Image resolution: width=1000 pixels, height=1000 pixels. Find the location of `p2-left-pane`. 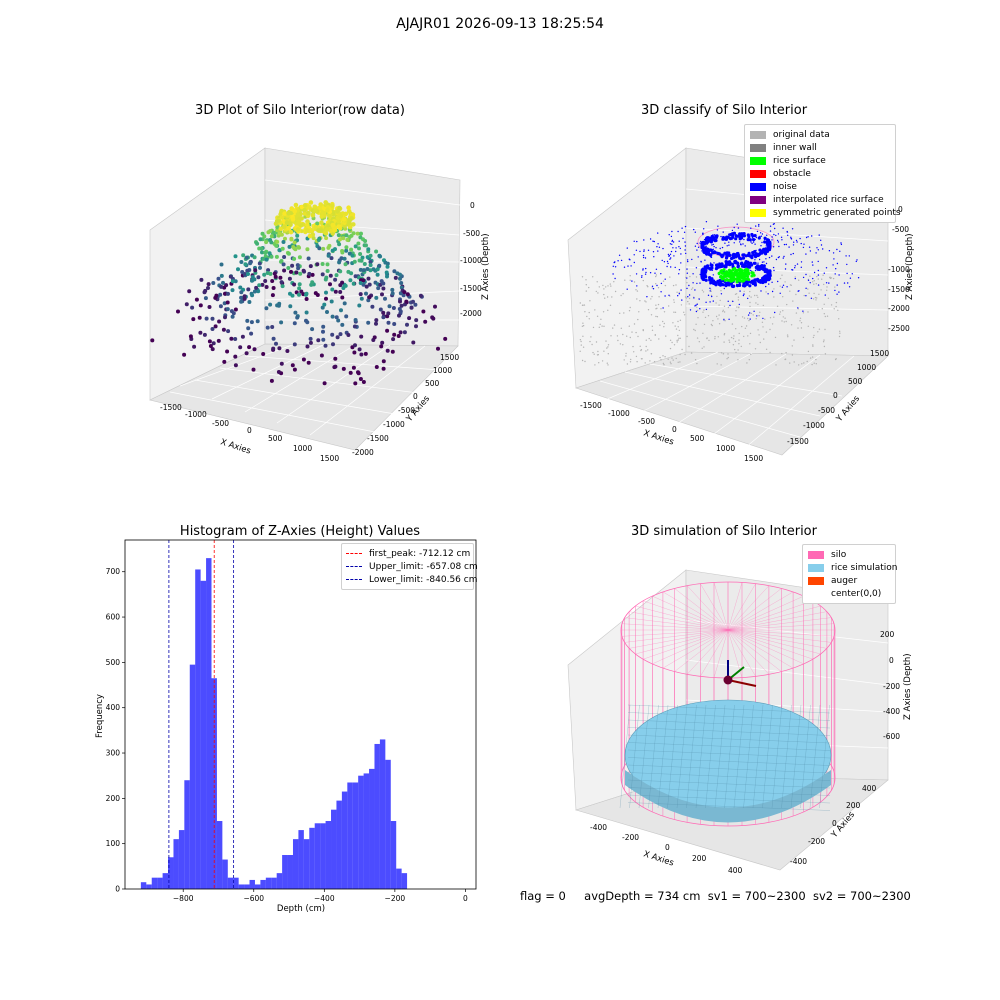

p2-left-pane is located at coordinates (627, 268).